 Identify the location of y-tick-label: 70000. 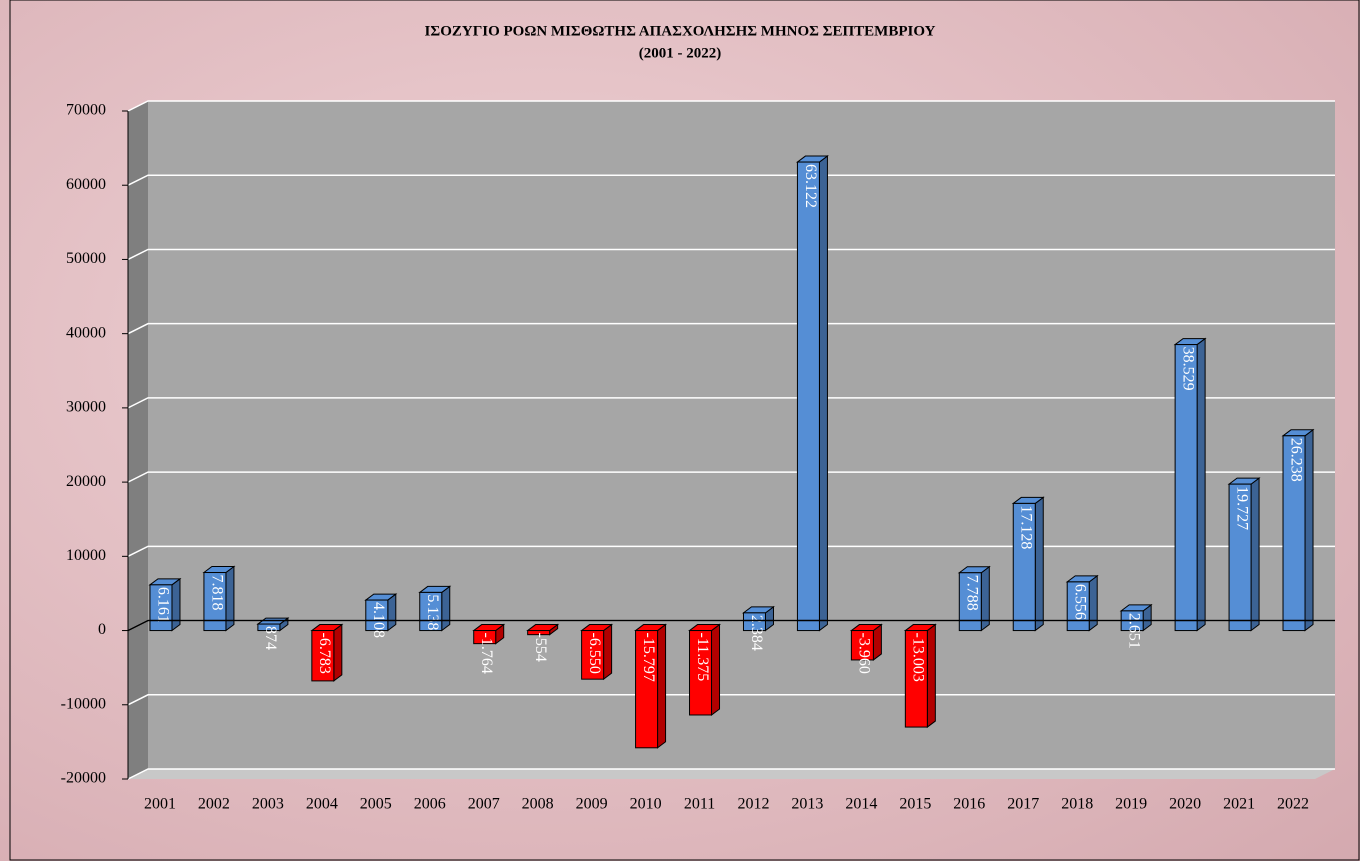
(86, 110).